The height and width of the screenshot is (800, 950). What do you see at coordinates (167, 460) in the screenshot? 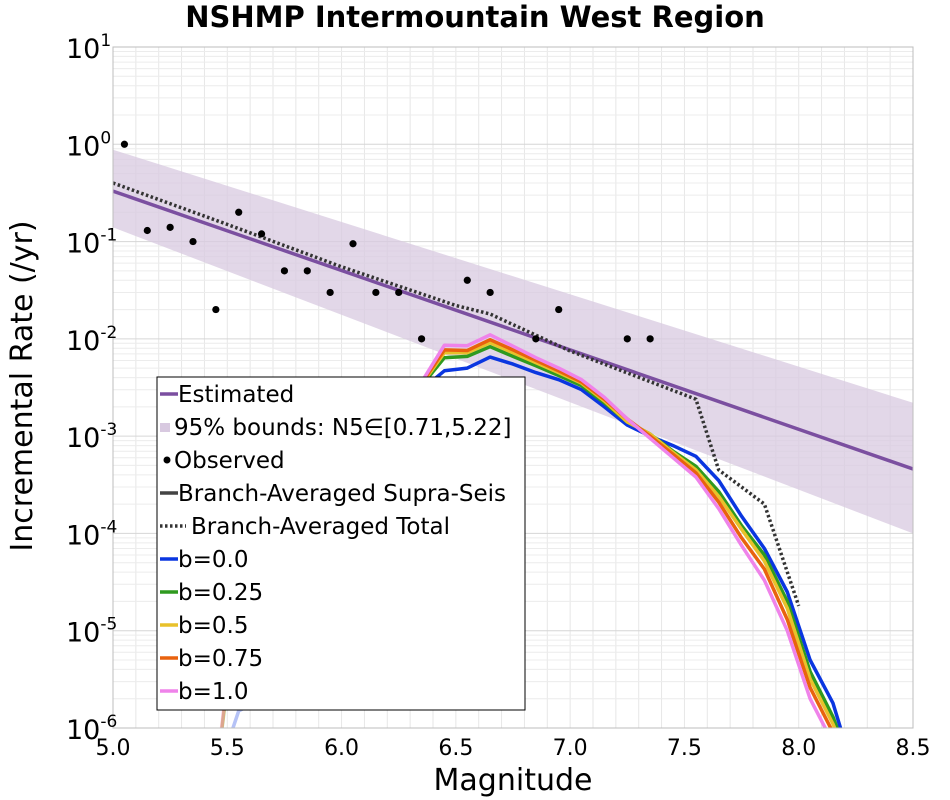
I see `legend-swatch-observed` at bounding box center [167, 460].